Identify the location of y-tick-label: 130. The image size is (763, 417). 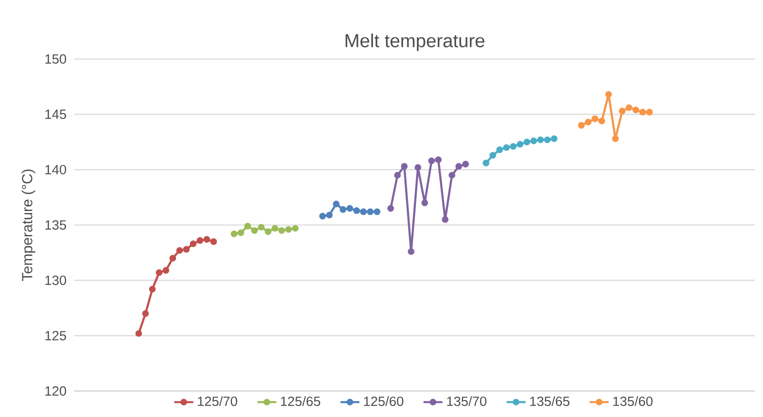
(55, 281).